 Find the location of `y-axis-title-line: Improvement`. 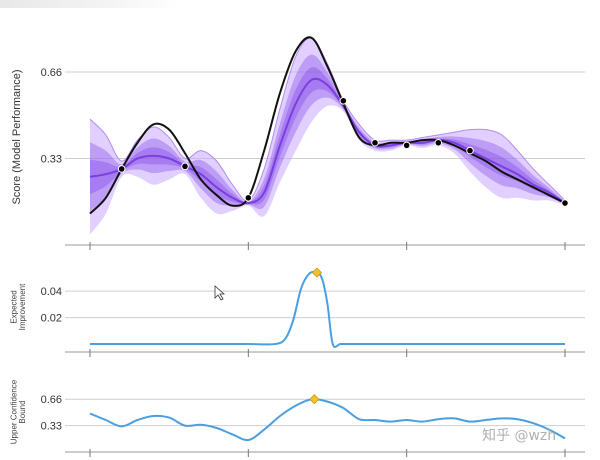

y-axis-title-line: Improvement is located at coordinates (22, 306).